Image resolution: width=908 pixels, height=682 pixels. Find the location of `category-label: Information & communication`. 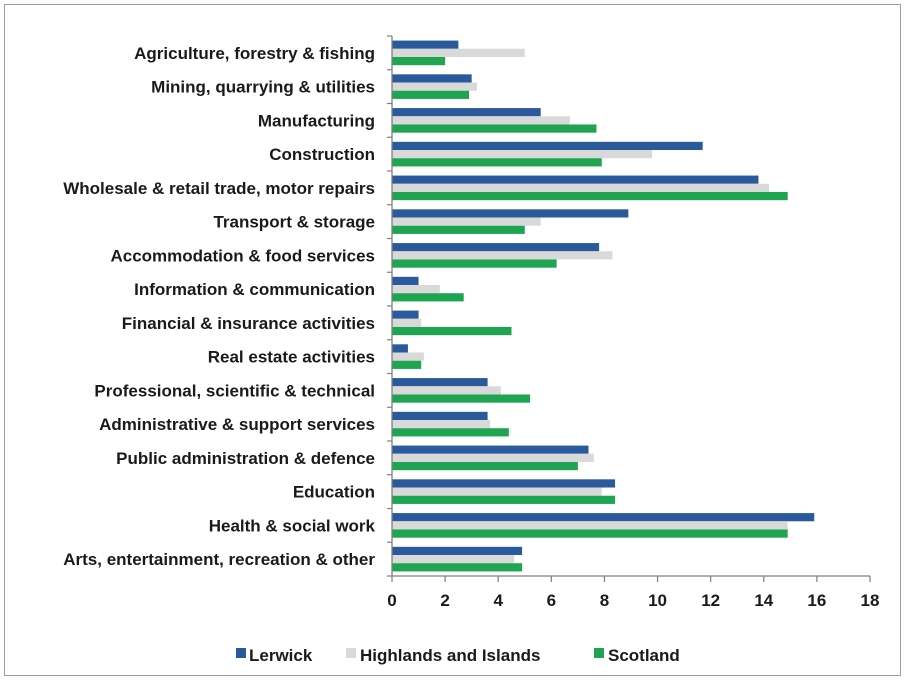

category-label: Information & communication is located at coordinates (254, 289).